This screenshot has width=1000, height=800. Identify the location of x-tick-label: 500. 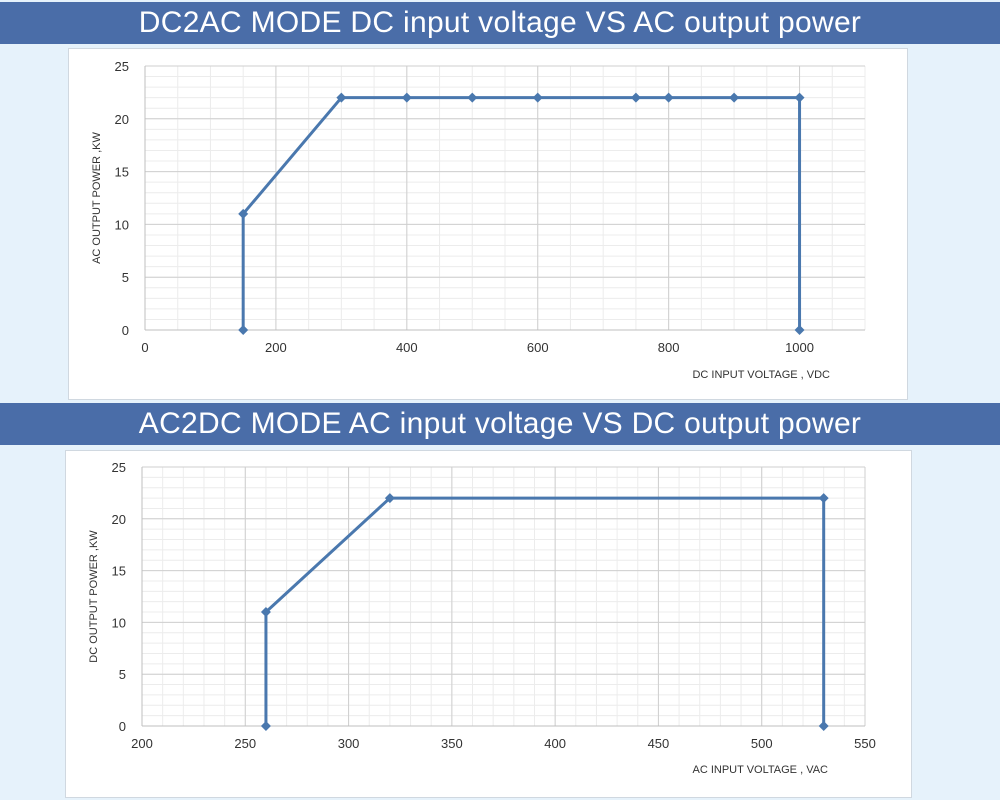
(762, 743).